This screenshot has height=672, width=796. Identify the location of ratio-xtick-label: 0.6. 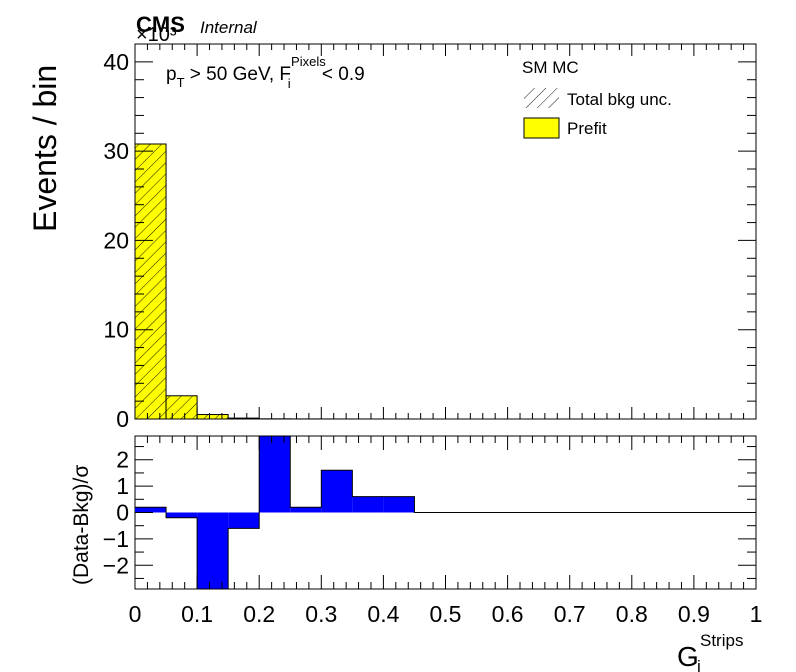
(508, 614).